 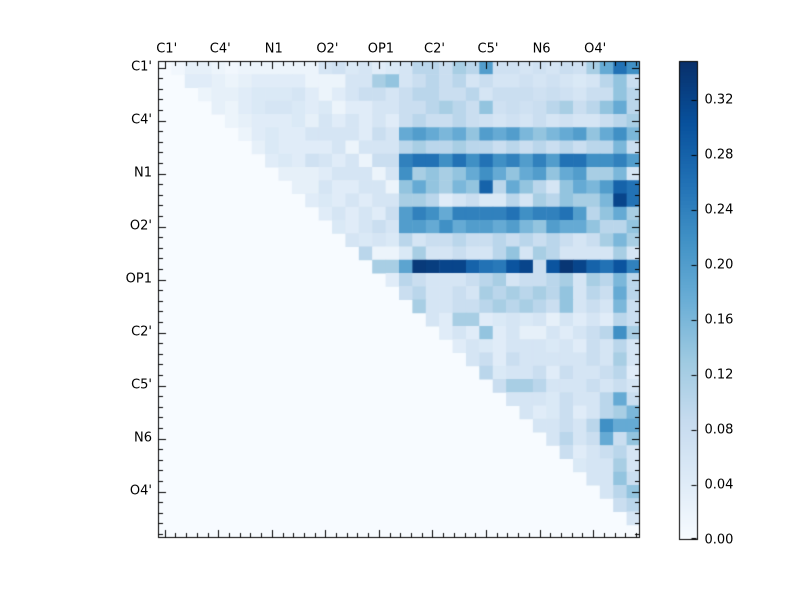 I want to click on x-tick-label: C2', so click(x=434, y=49).